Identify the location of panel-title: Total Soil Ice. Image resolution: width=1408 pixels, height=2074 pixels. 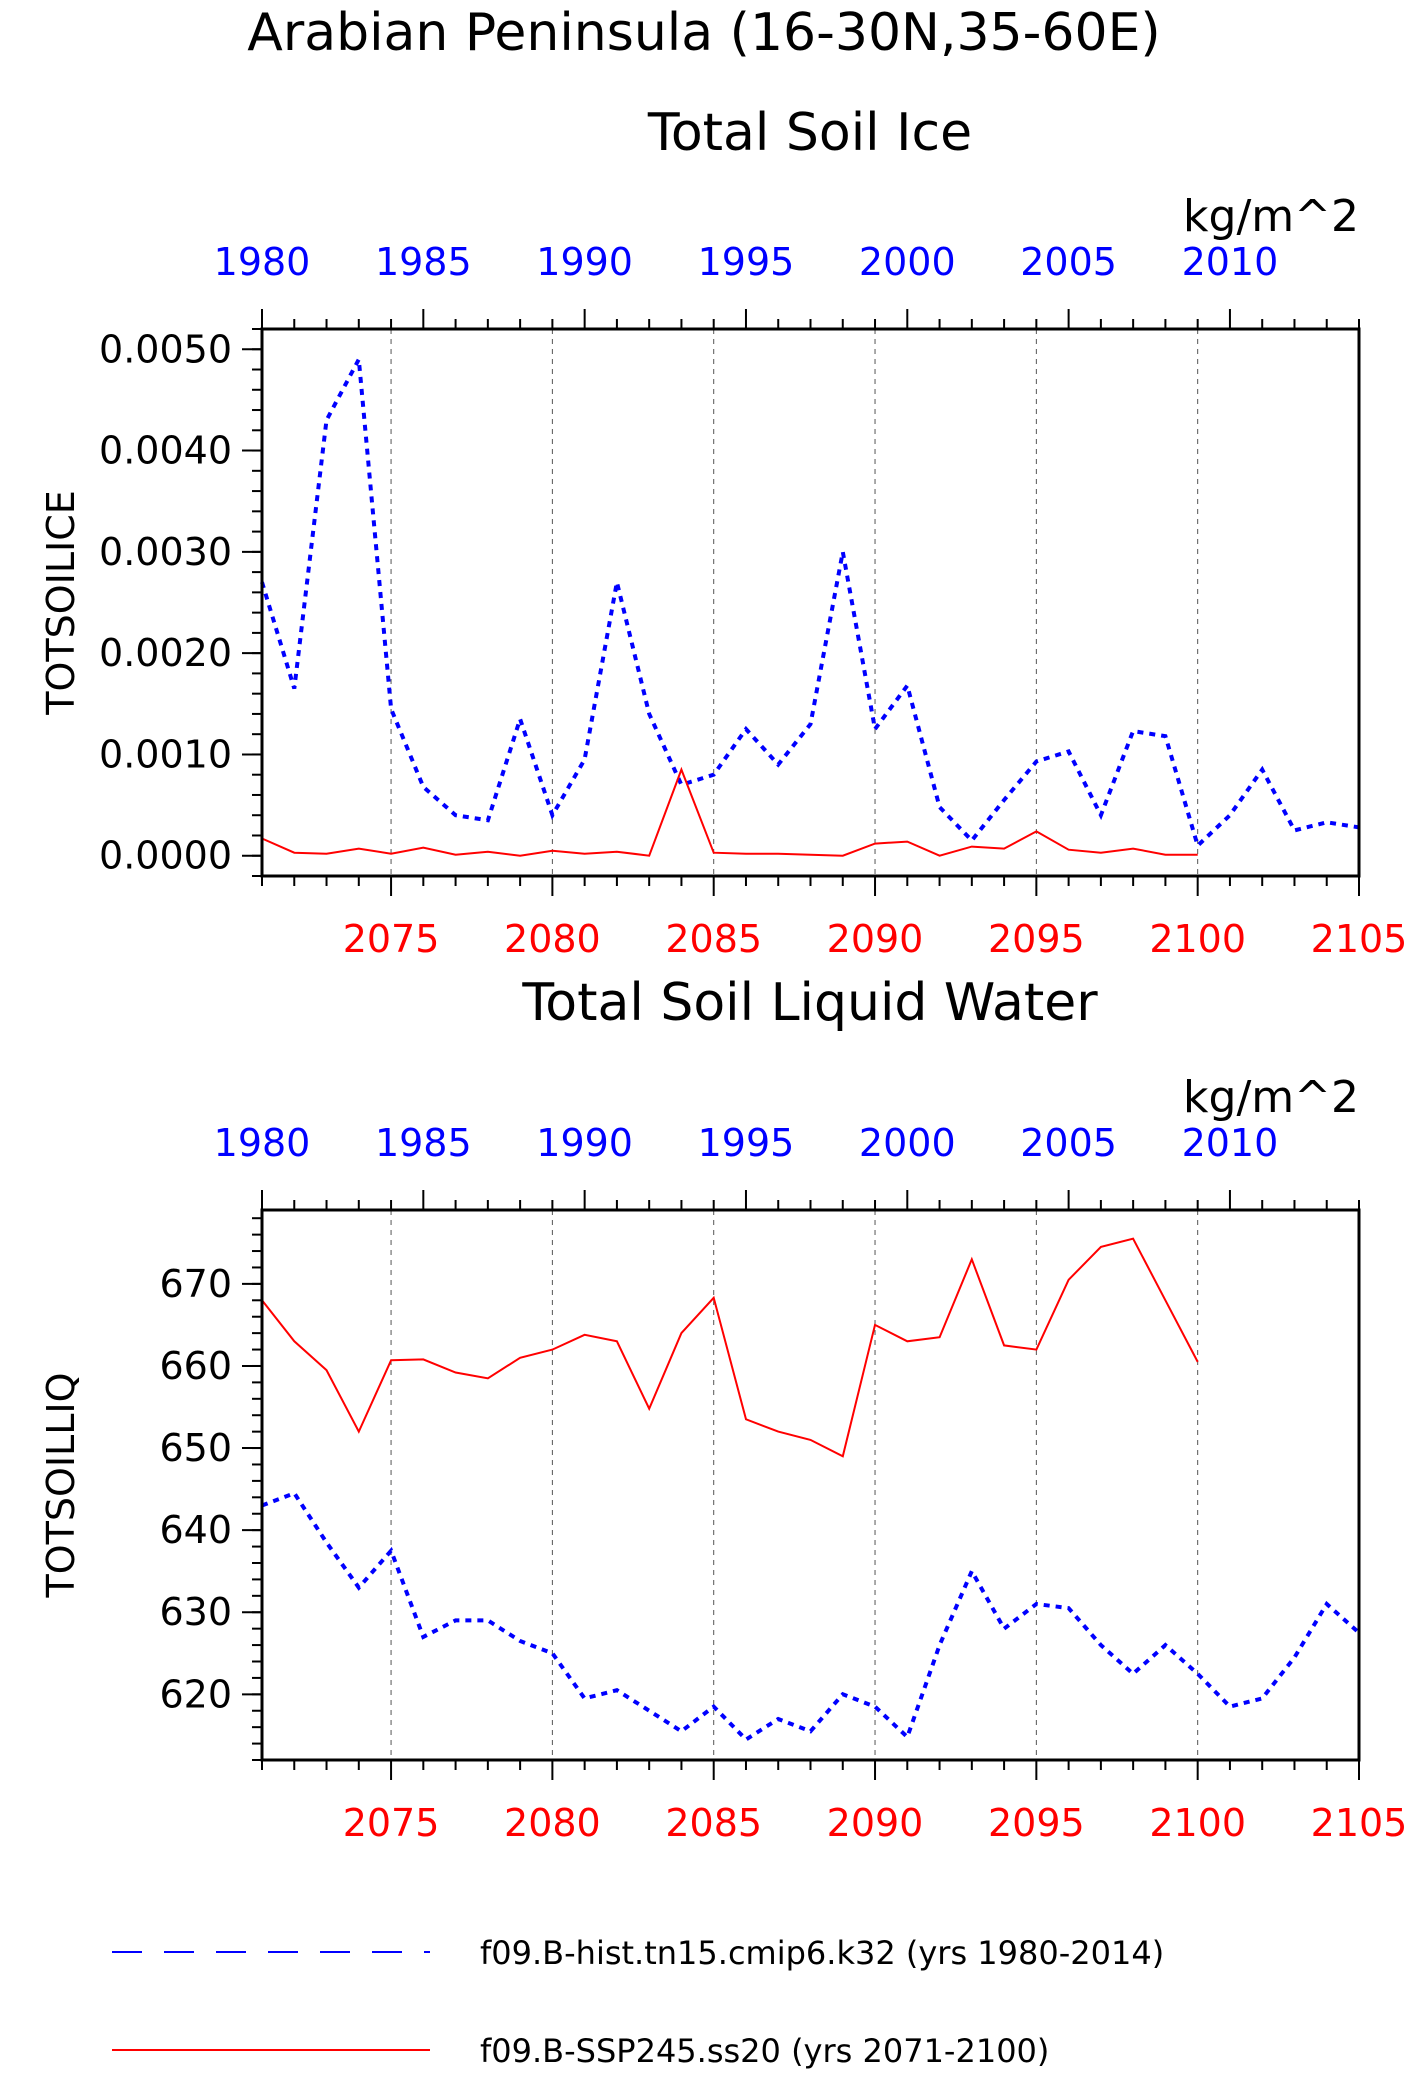
(809, 133).